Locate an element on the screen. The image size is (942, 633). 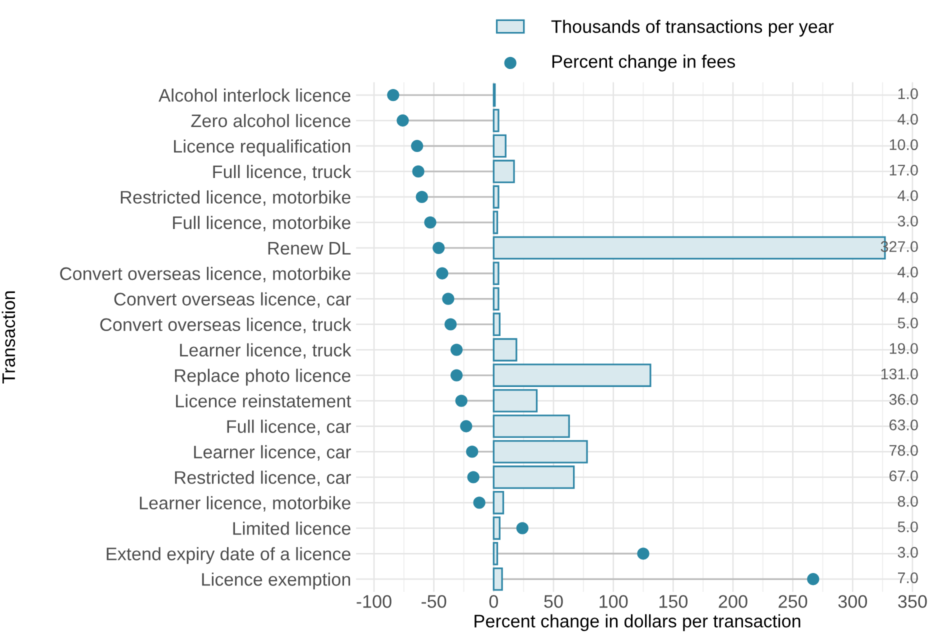
y-tick-label: Full licence, motorbike is located at coordinates (261, 224).